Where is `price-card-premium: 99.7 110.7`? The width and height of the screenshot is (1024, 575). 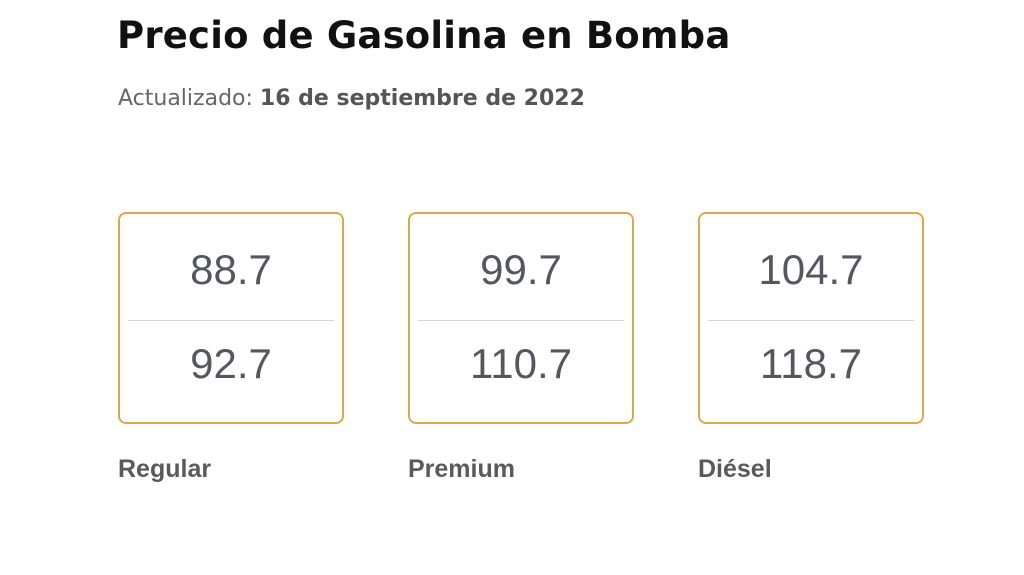 price-card-premium: 99.7 110.7 is located at coordinates (521, 318).